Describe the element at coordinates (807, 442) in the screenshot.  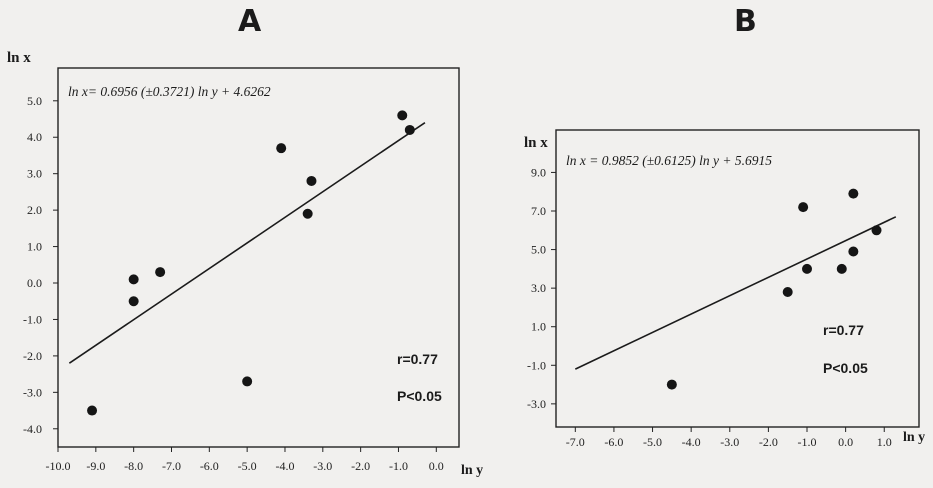
I see `panel-b-x-tick-label: -1.0` at that location.